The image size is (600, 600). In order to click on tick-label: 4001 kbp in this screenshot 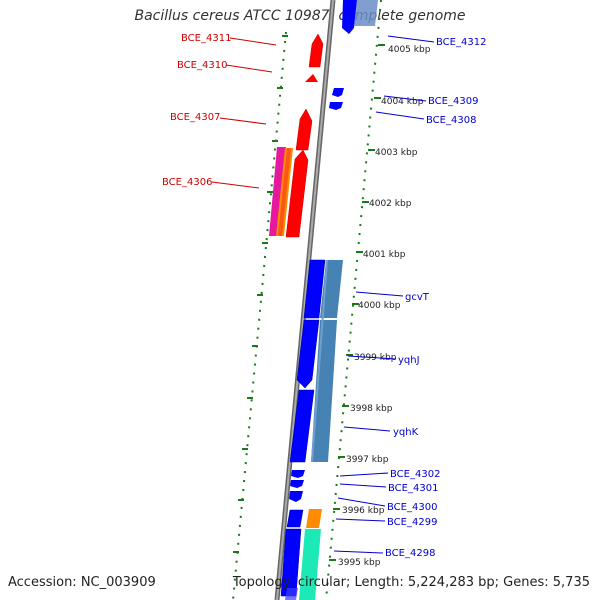, I will do `click(384, 255)`.